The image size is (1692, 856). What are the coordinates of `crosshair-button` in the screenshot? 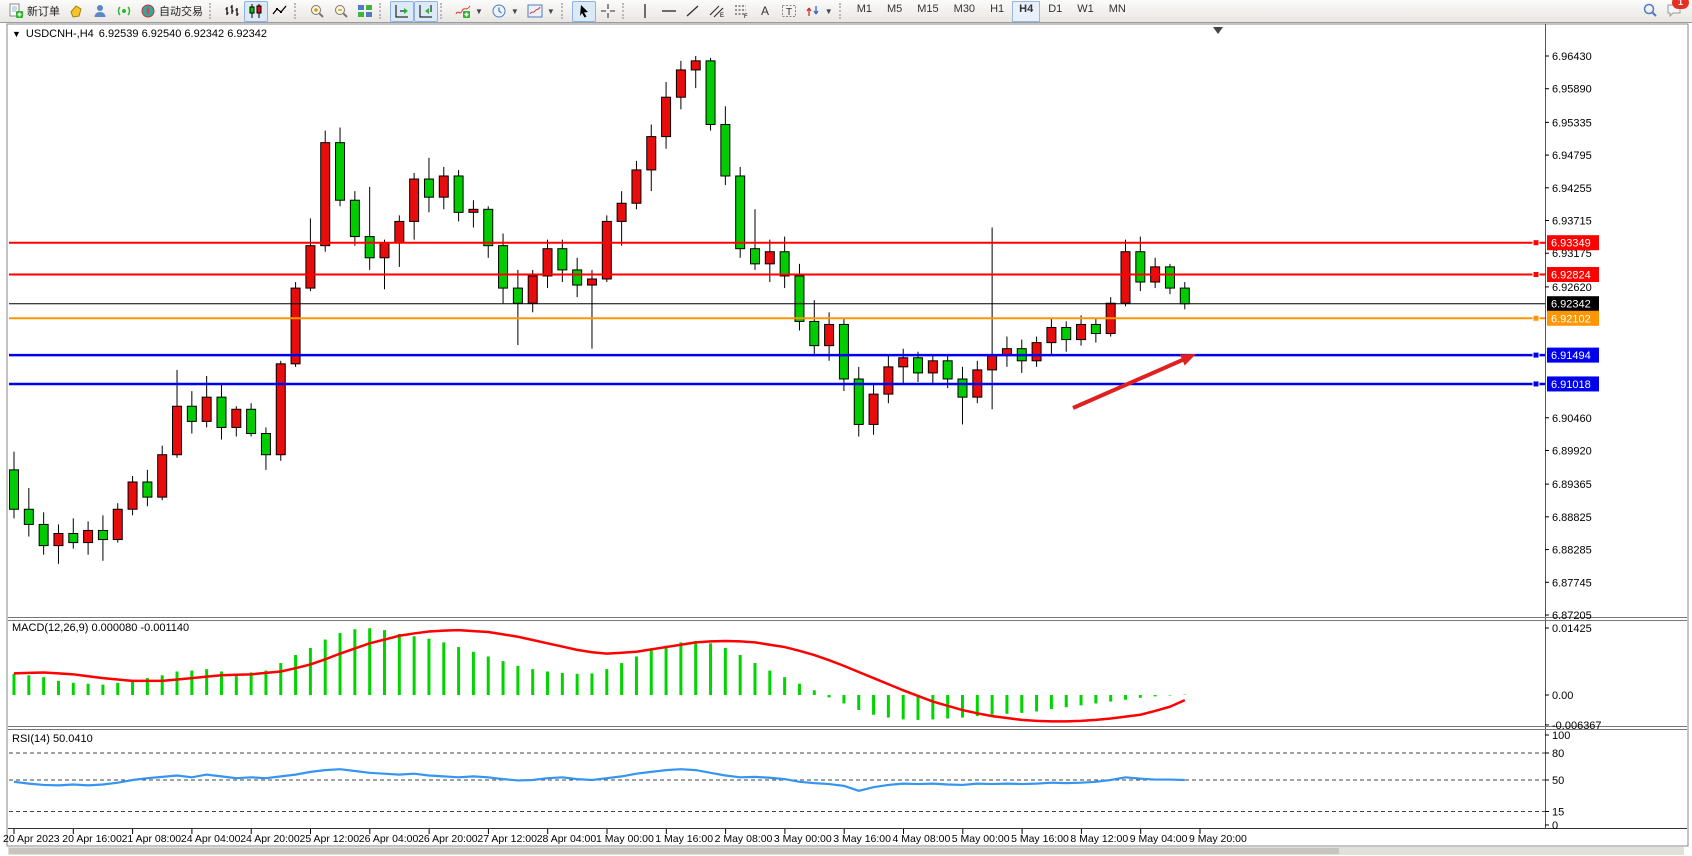 It's located at (608, 11).